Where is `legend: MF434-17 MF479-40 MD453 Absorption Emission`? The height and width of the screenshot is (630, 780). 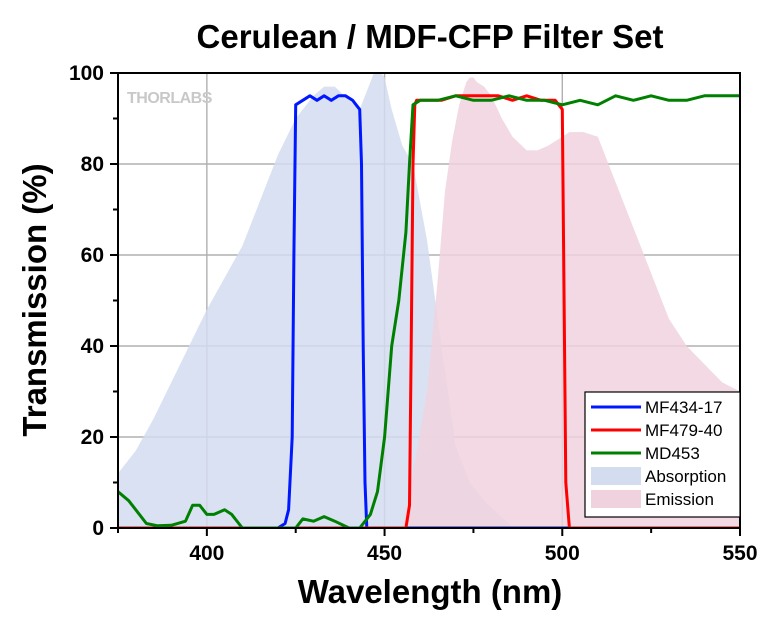 legend: MF434-17 MF479-40 MD453 Absorption Emission is located at coordinates (662, 454).